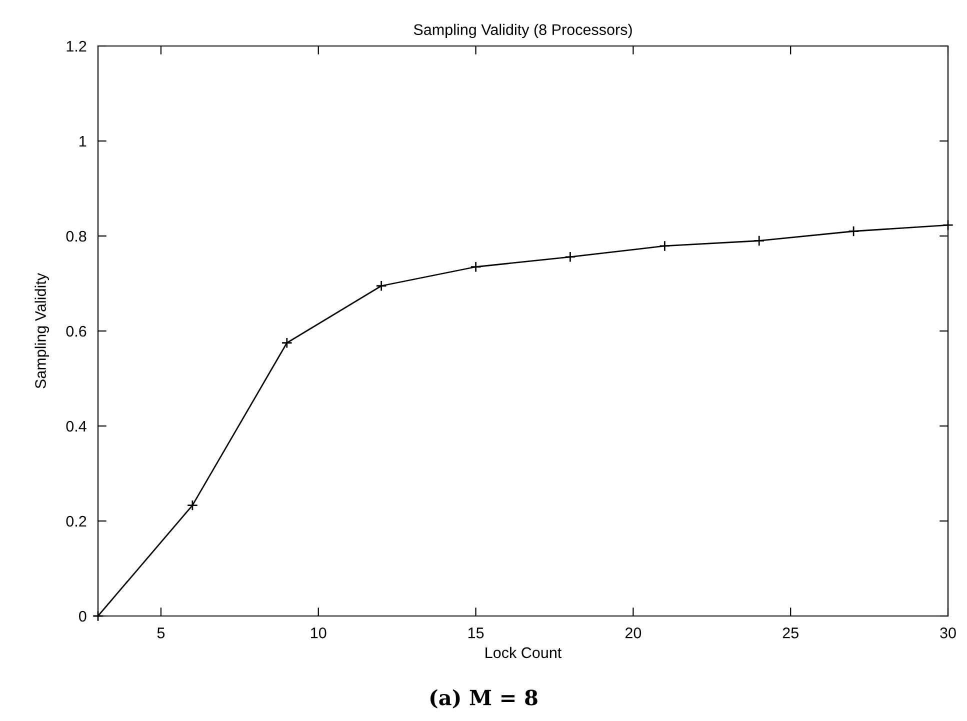 The width and height of the screenshot is (967, 721). What do you see at coordinates (633, 633) in the screenshot?
I see `x-tick-label: 20` at bounding box center [633, 633].